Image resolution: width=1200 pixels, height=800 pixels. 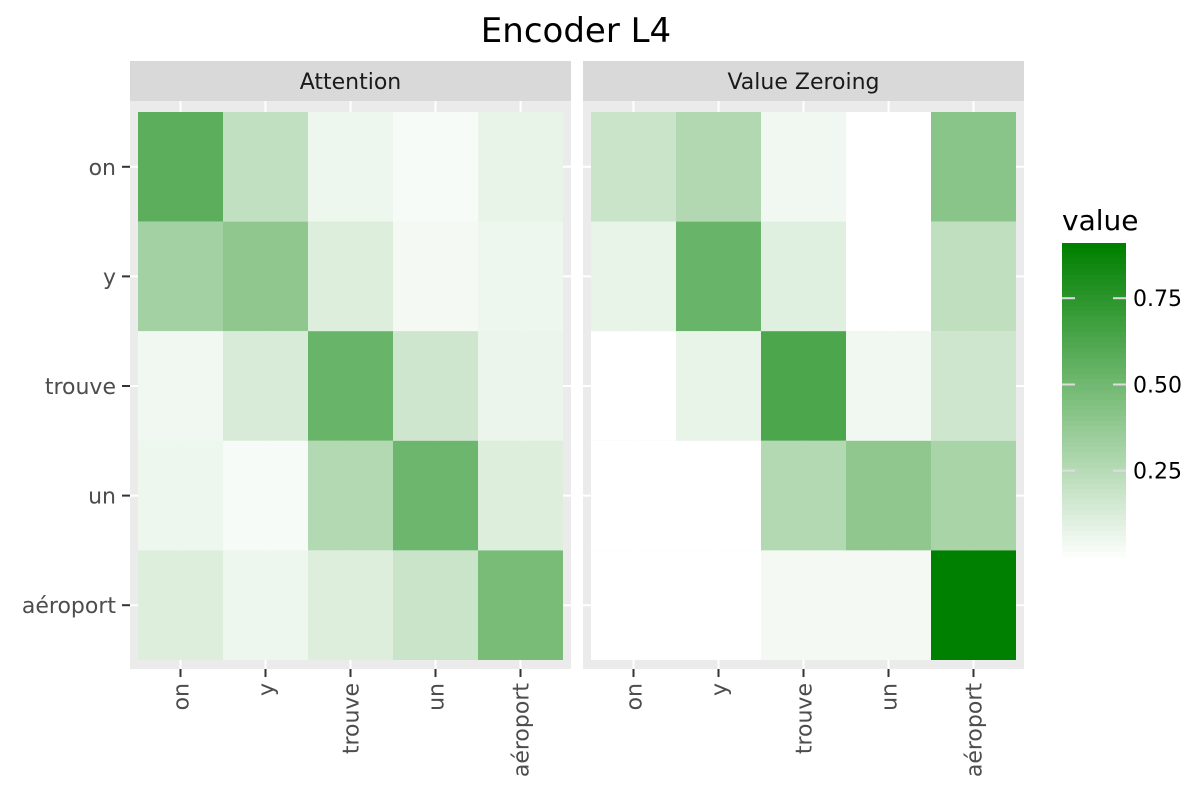 What do you see at coordinates (576, 31) in the screenshot?
I see `chart-title: Encoder L4` at bounding box center [576, 31].